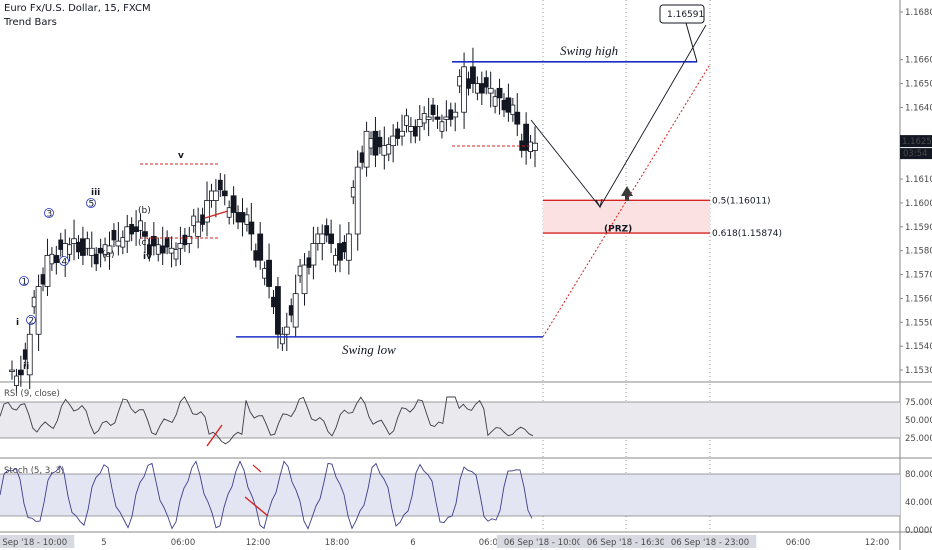 The height and width of the screenshot is (550, 932). I want to click on prz-label: (PRZ), so click(618, 229).